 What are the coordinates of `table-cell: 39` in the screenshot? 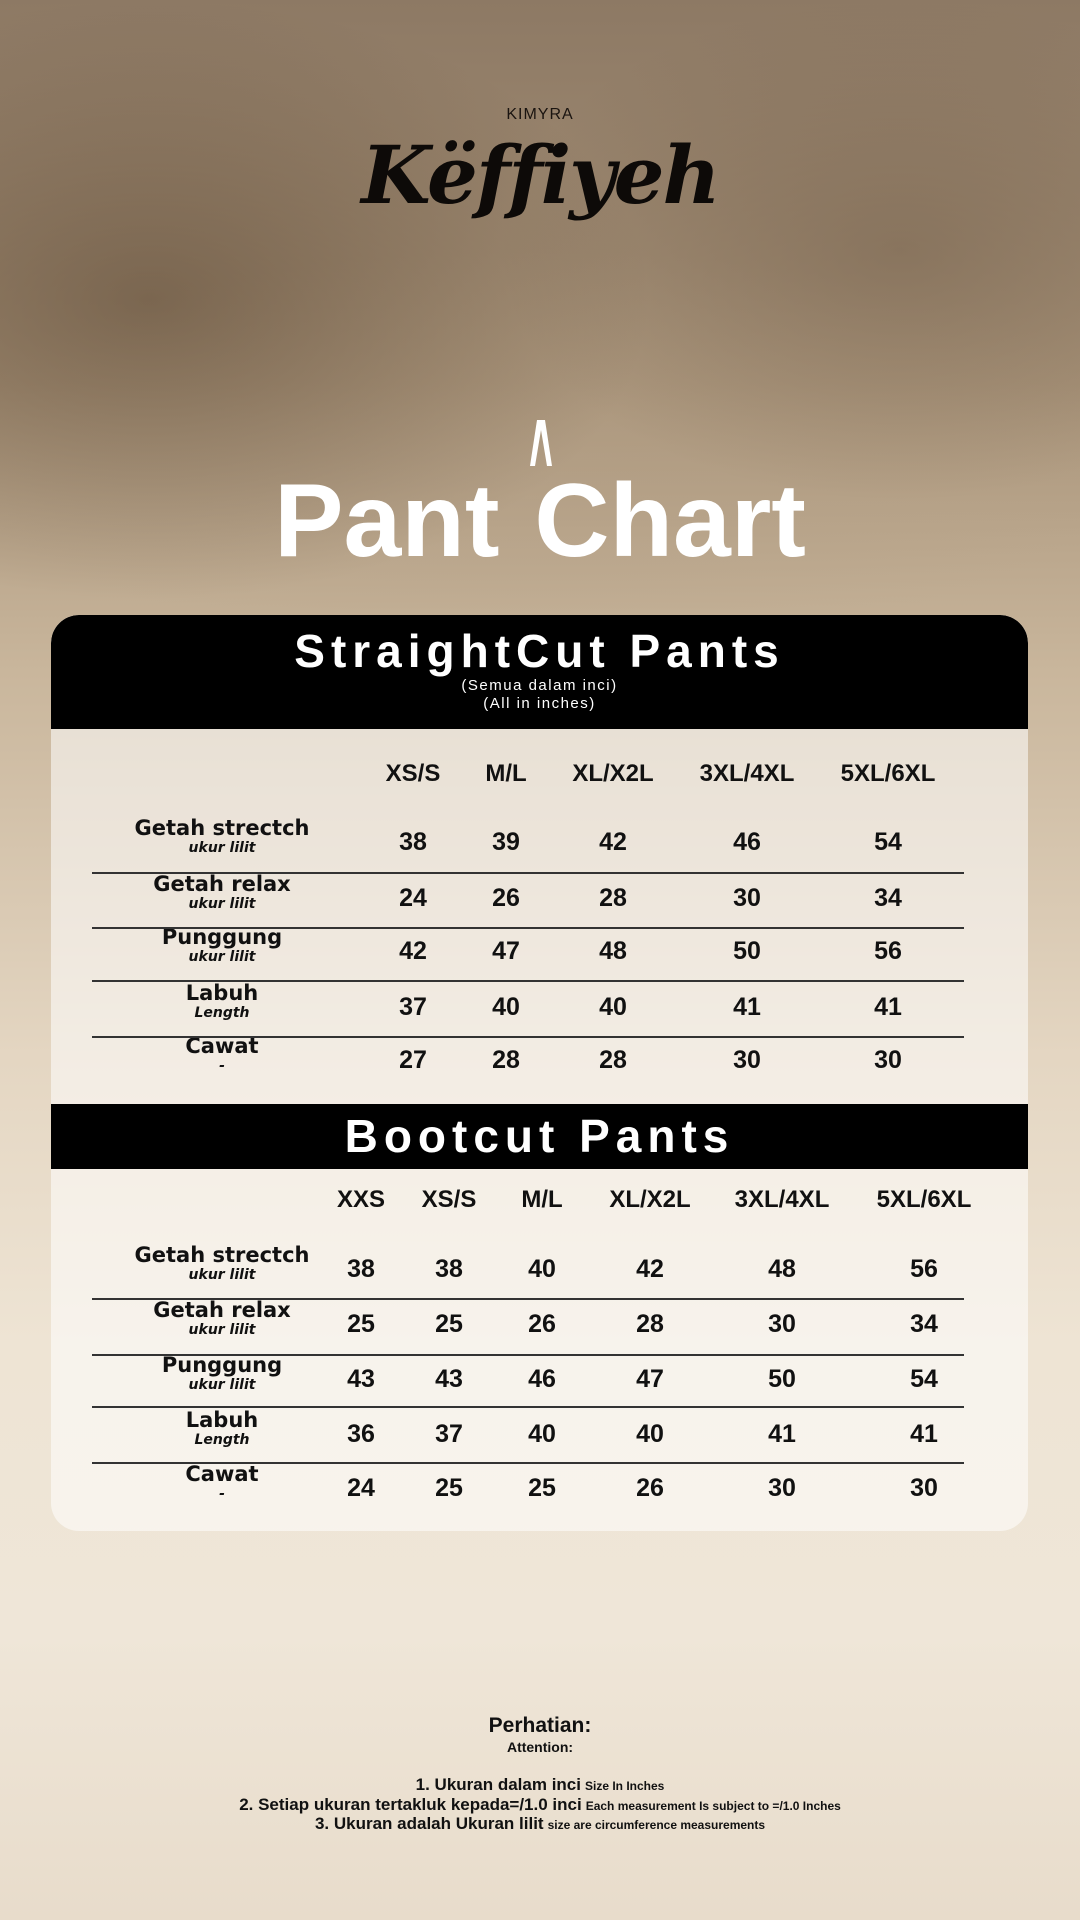 It's located at (506, 842).